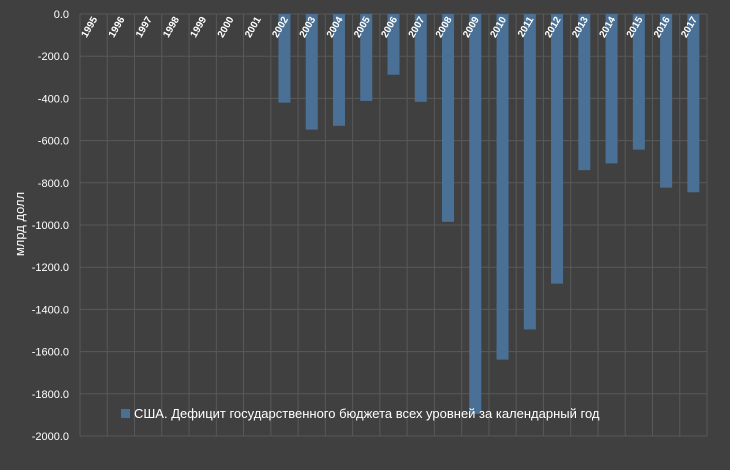 This screenshot has width=730, height=470. Describe the element at coordinates (475, 214) in the screenshot. I see `bar-2009` at that location.